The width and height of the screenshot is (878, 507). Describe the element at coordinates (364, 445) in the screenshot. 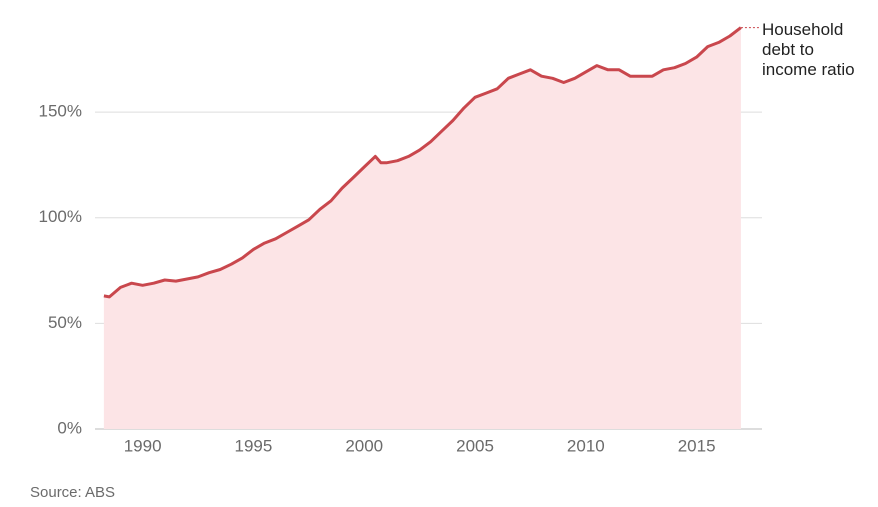

I see `x-tick-label: 2000` at that location.